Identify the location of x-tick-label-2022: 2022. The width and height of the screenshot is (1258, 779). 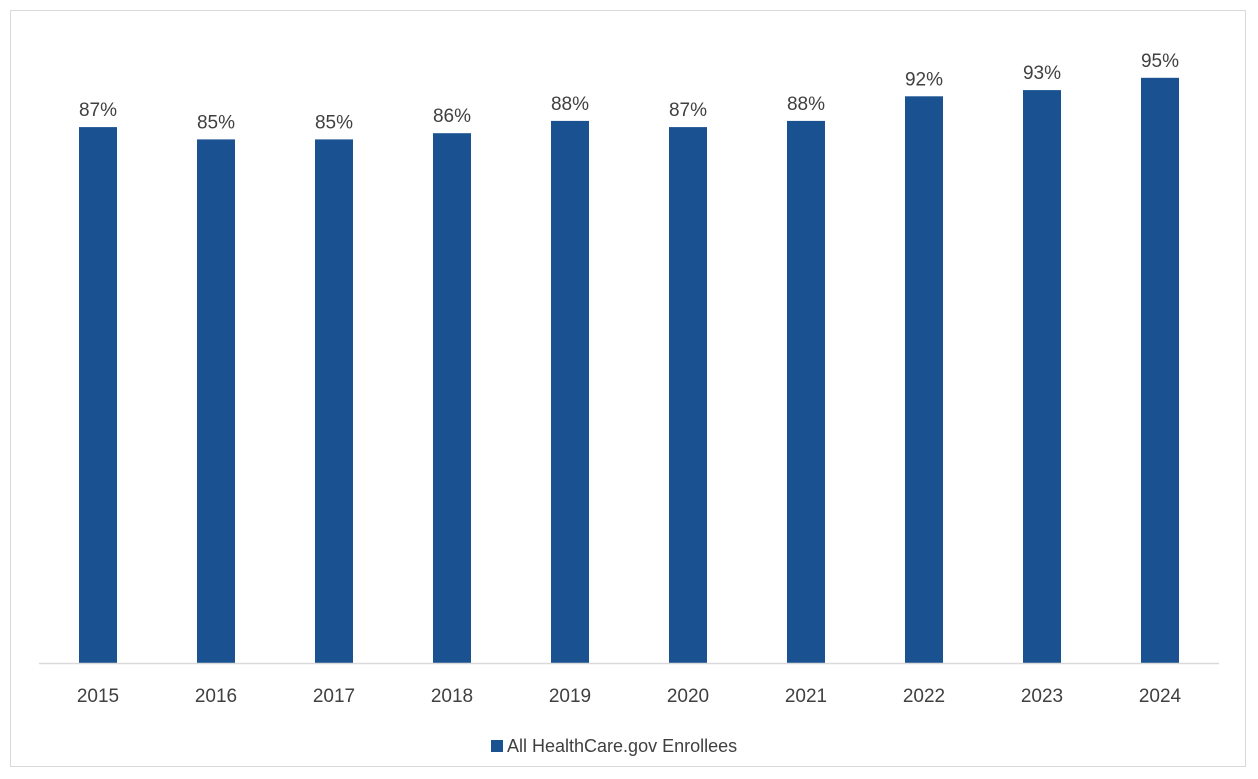
(924, 696).